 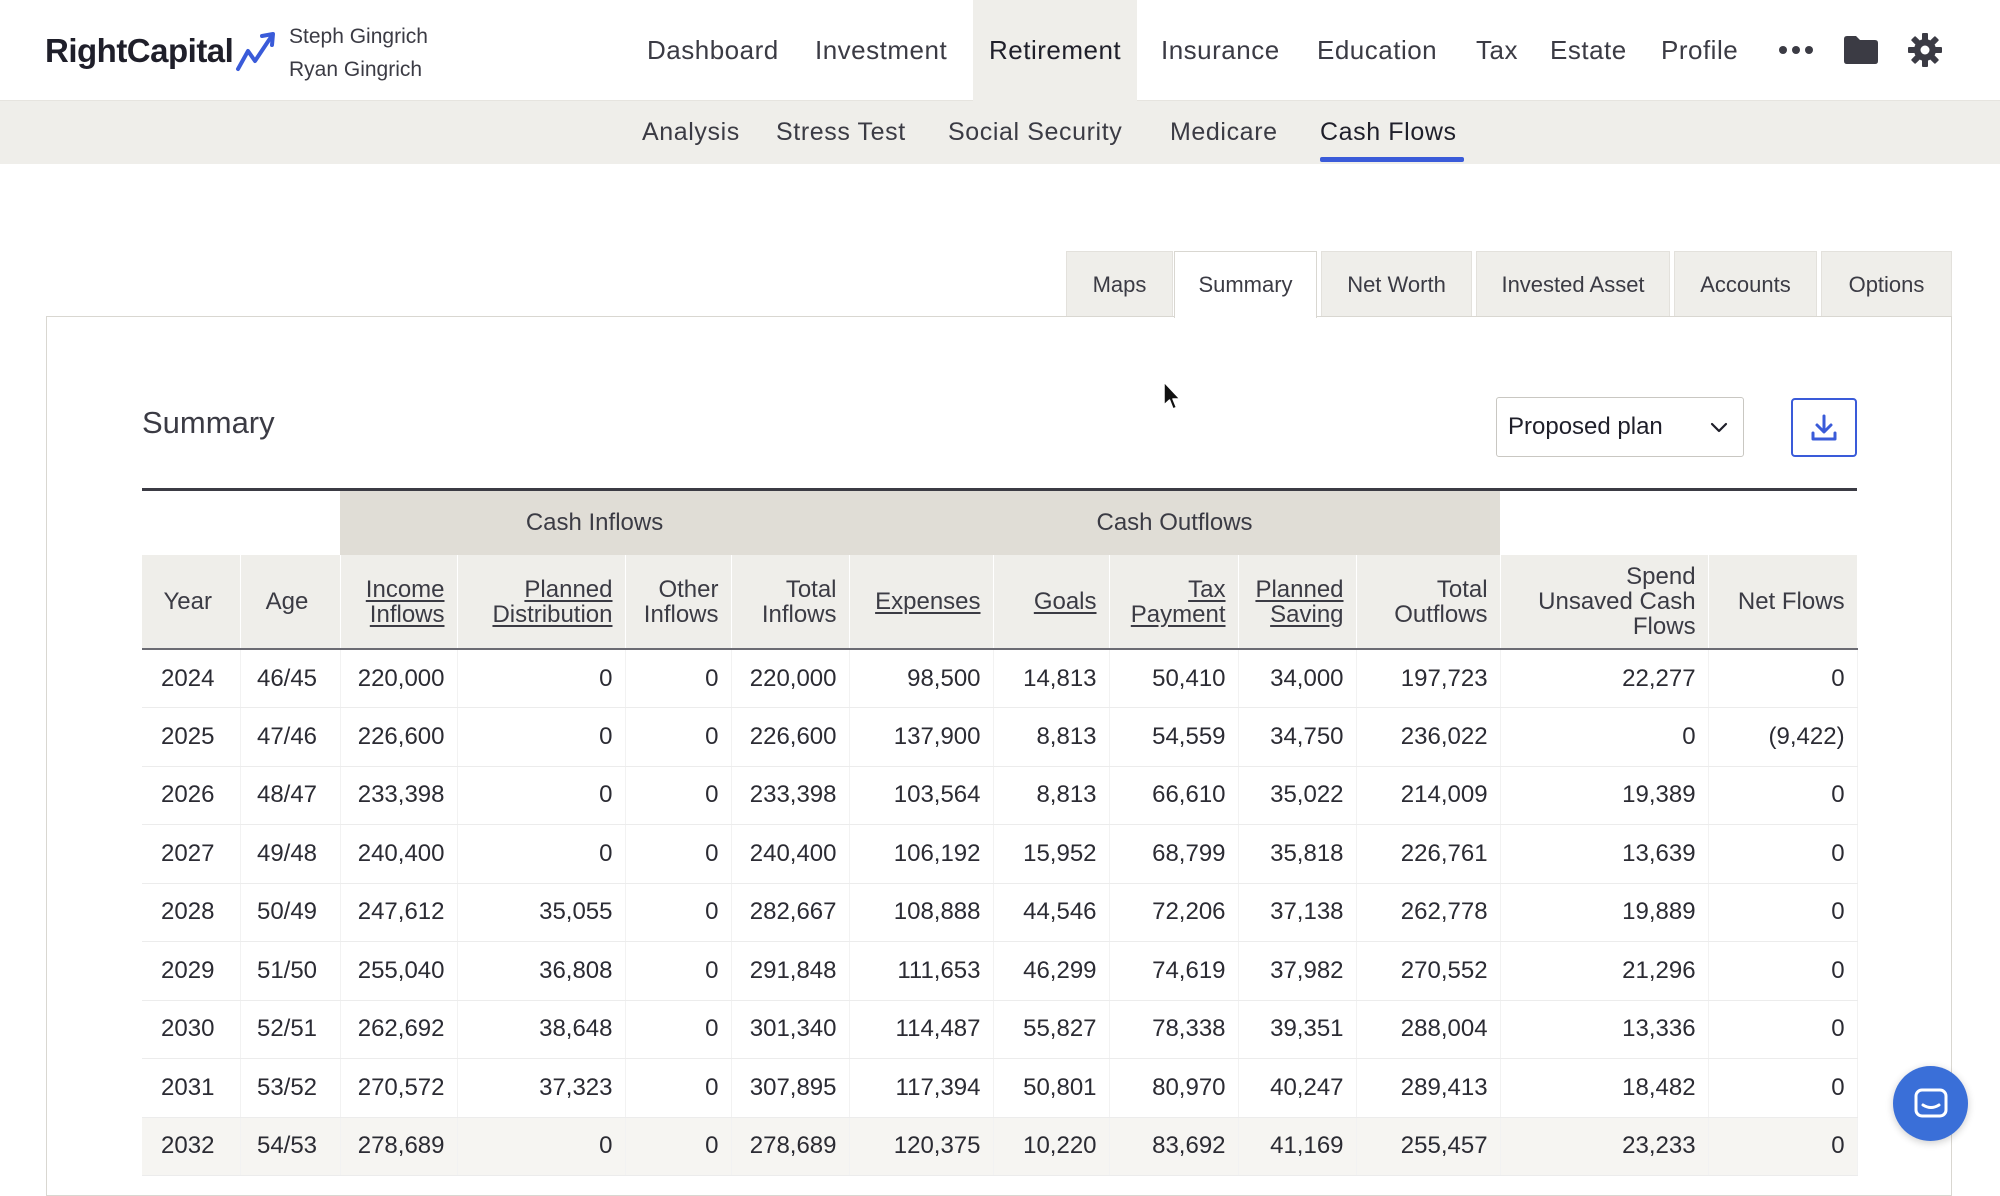 What do you see at coordinates (1620, 427) in the screenshot?
I see `plan-select: Proposed plan` at bounding box center [1620, 427].